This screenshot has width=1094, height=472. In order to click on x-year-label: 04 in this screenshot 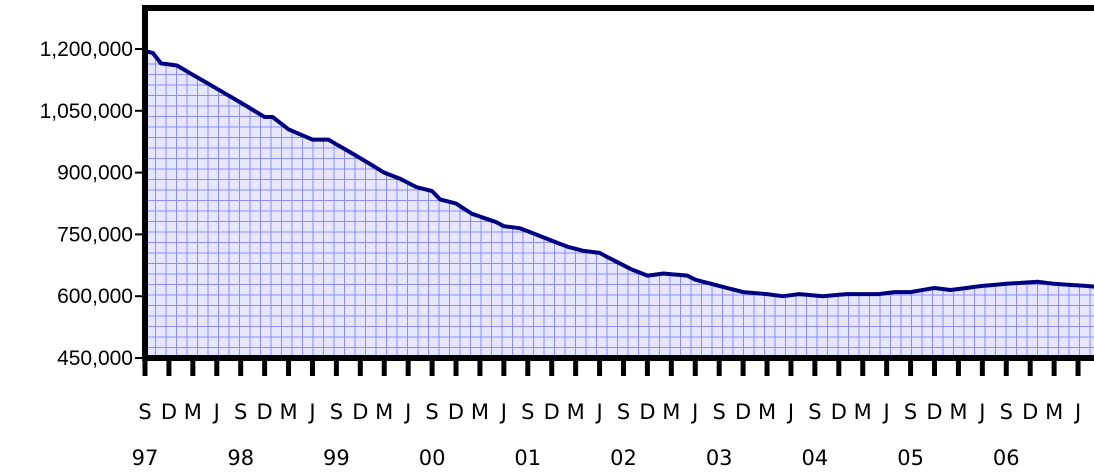, I will do `click(815, 458)`.